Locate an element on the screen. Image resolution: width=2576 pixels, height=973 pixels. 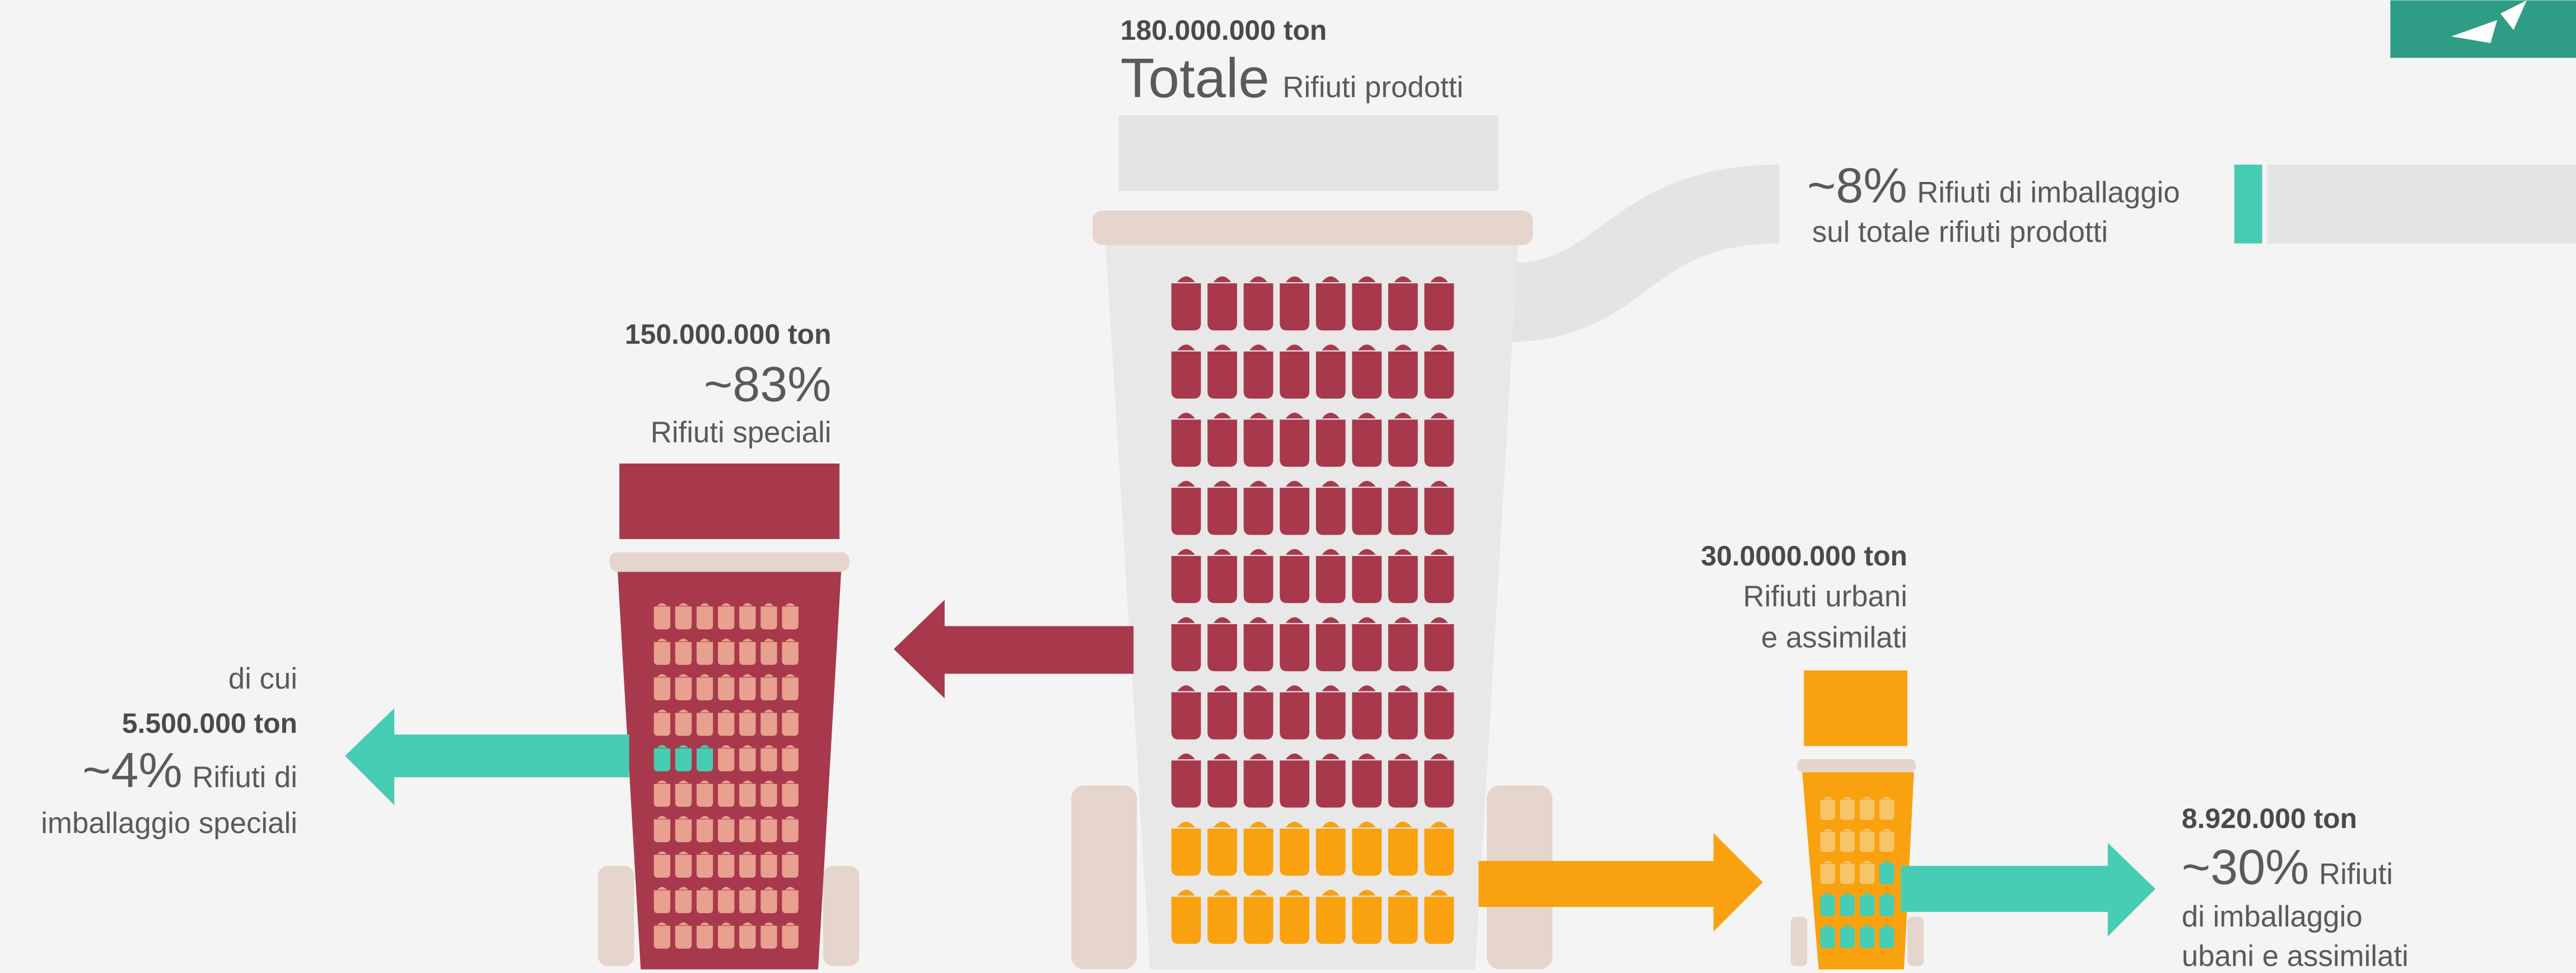
pipe is located at coordinates (1644, 253).